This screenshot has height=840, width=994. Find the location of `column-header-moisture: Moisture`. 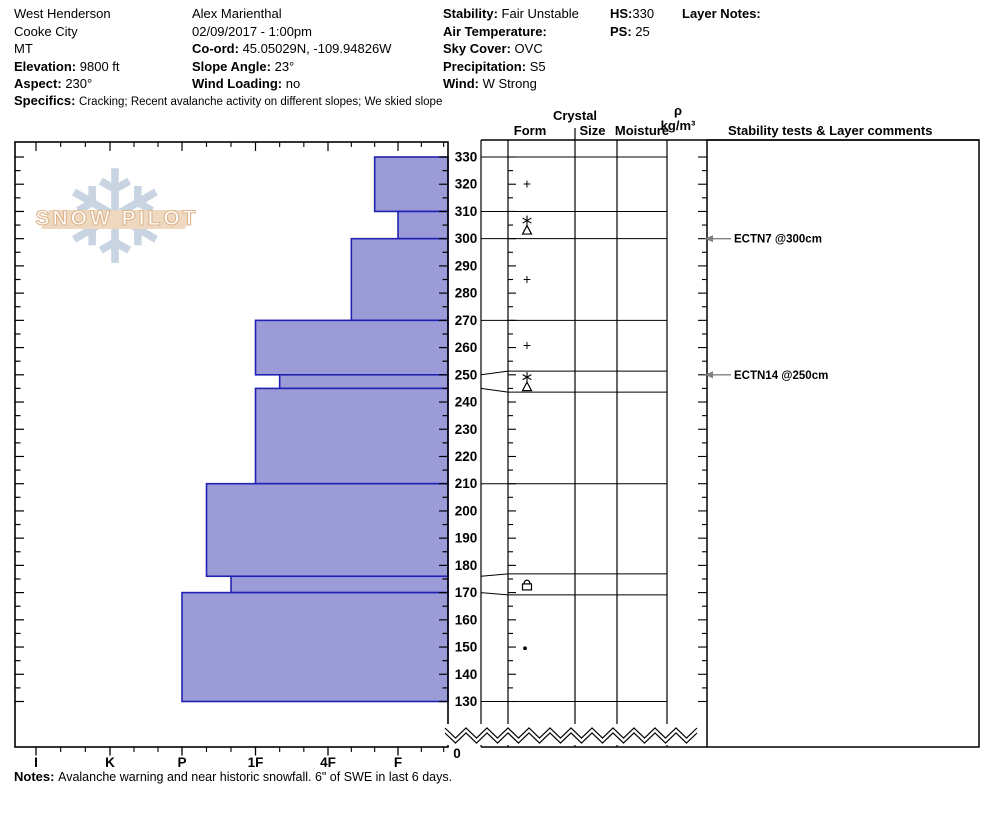

column-header-moisture: Moisture is located at coordinates (642, 130).